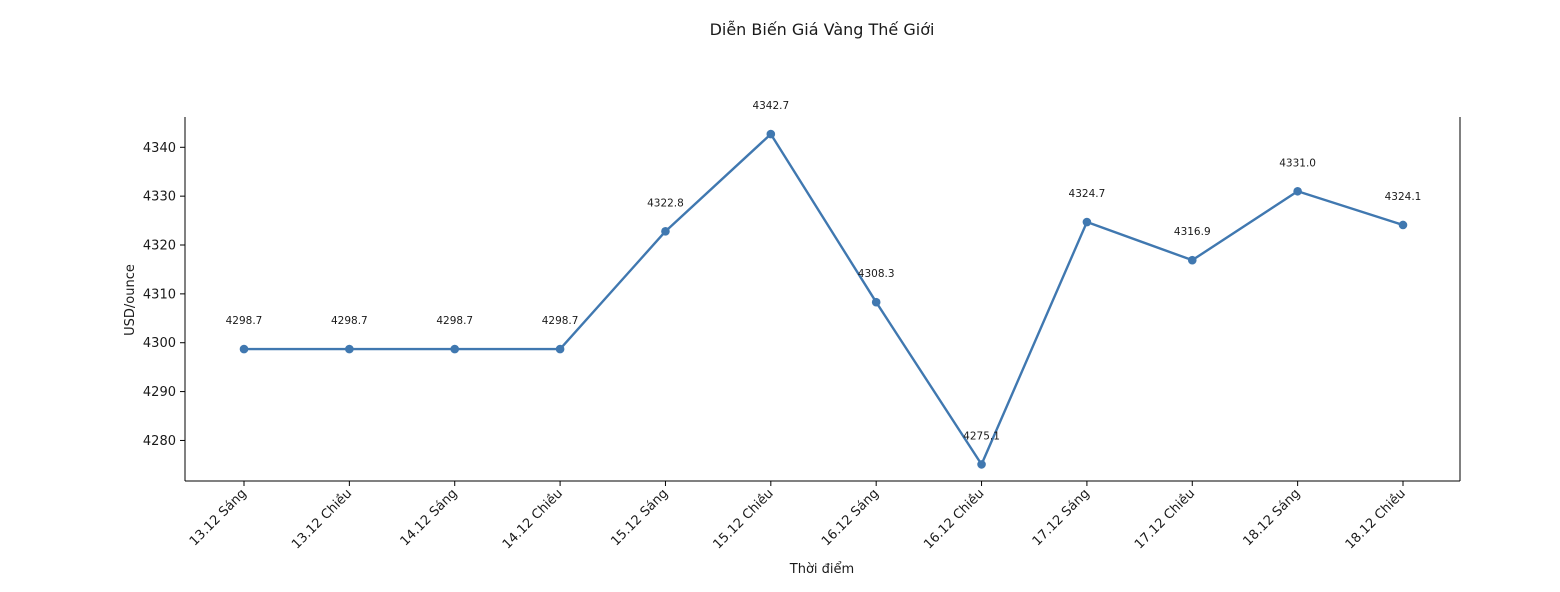  What do you see at coordinates (1376, 519) in the screenshot?
I see `x-tick-label: 18.12 Chiều` at bounding box center [1376, 519].